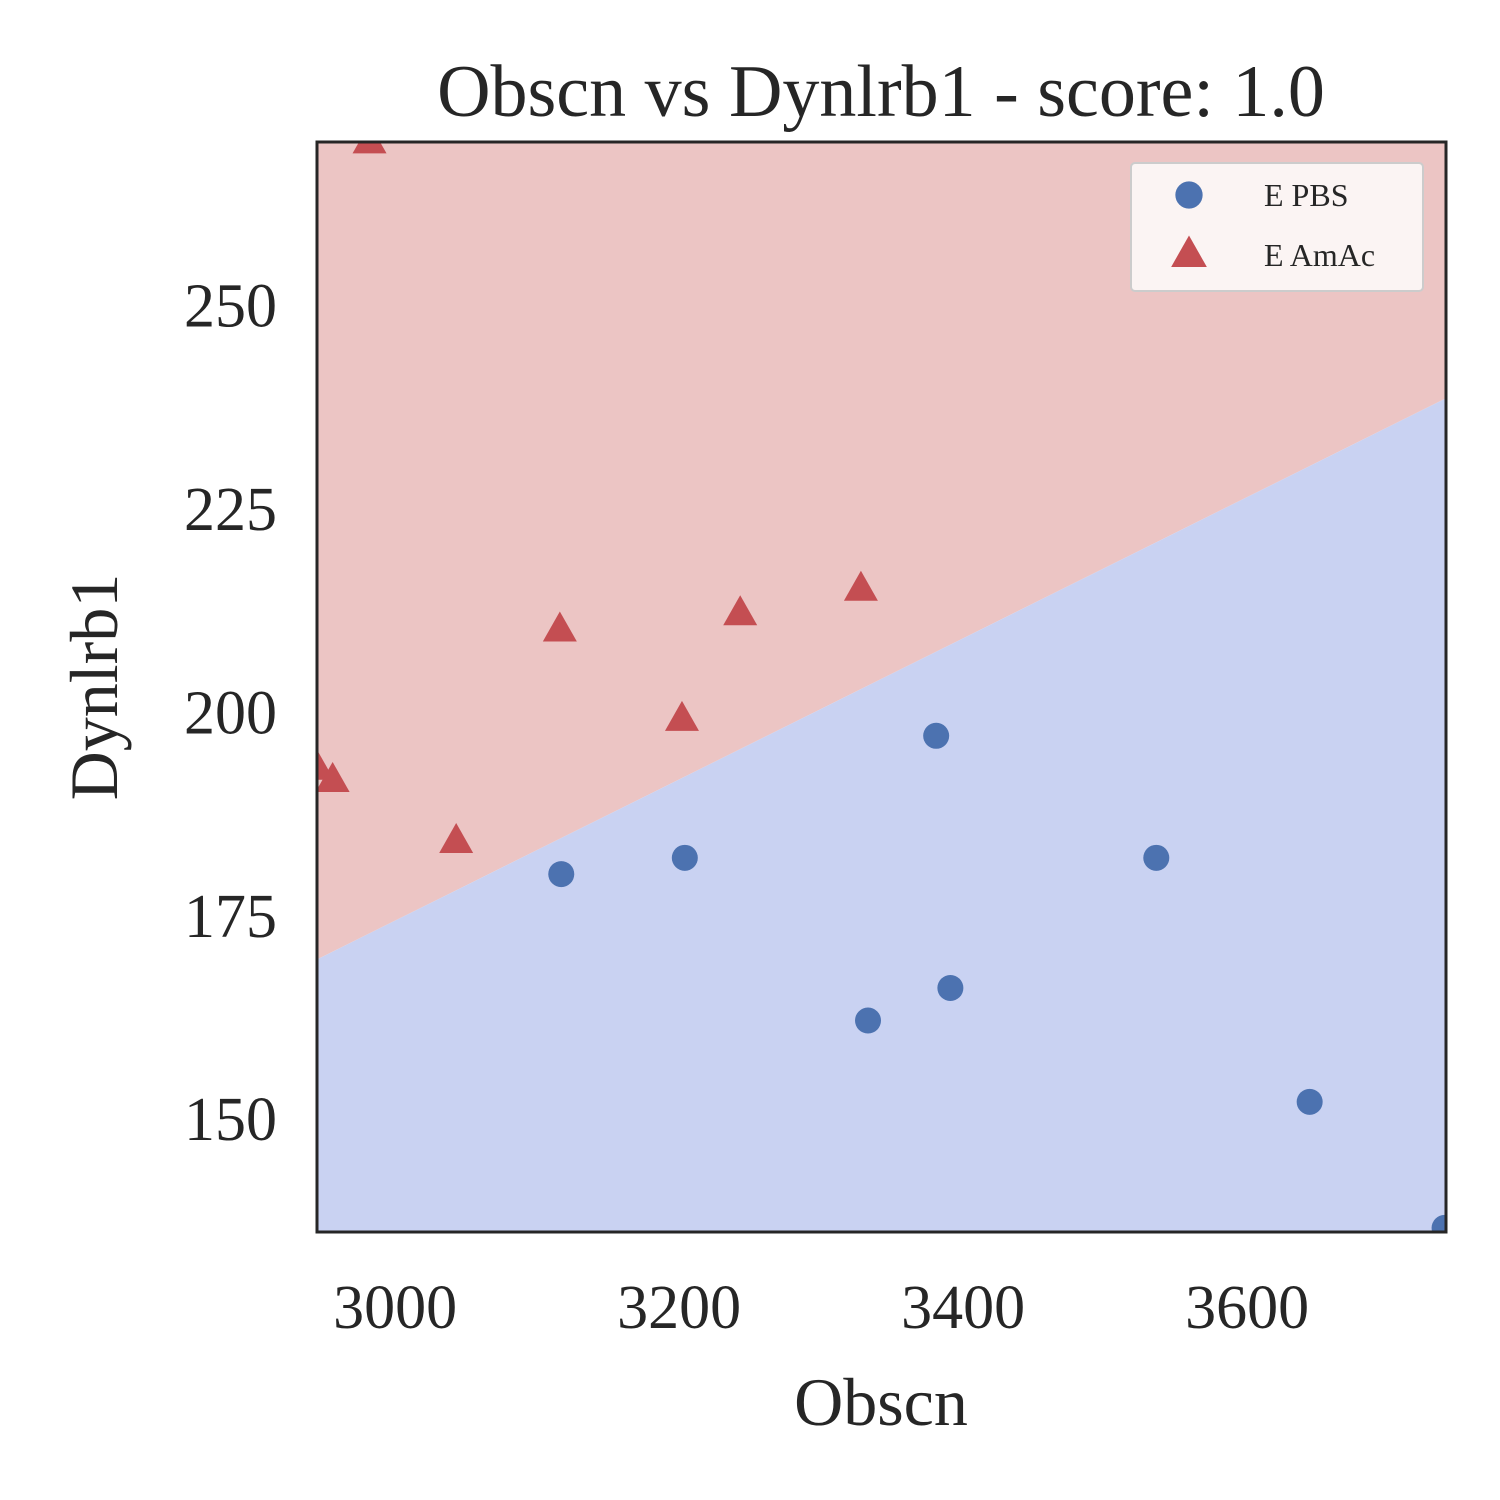 This screenshot has height=1500, width=1500. Describe the element at coordinates (1189, 195) in the screenshot. I see `legend-marker-e-pbs` at that location.